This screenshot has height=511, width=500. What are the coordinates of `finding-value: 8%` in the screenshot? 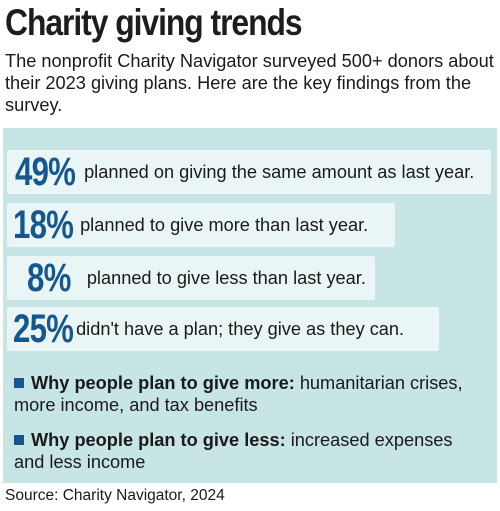 It's located at (49, 277).